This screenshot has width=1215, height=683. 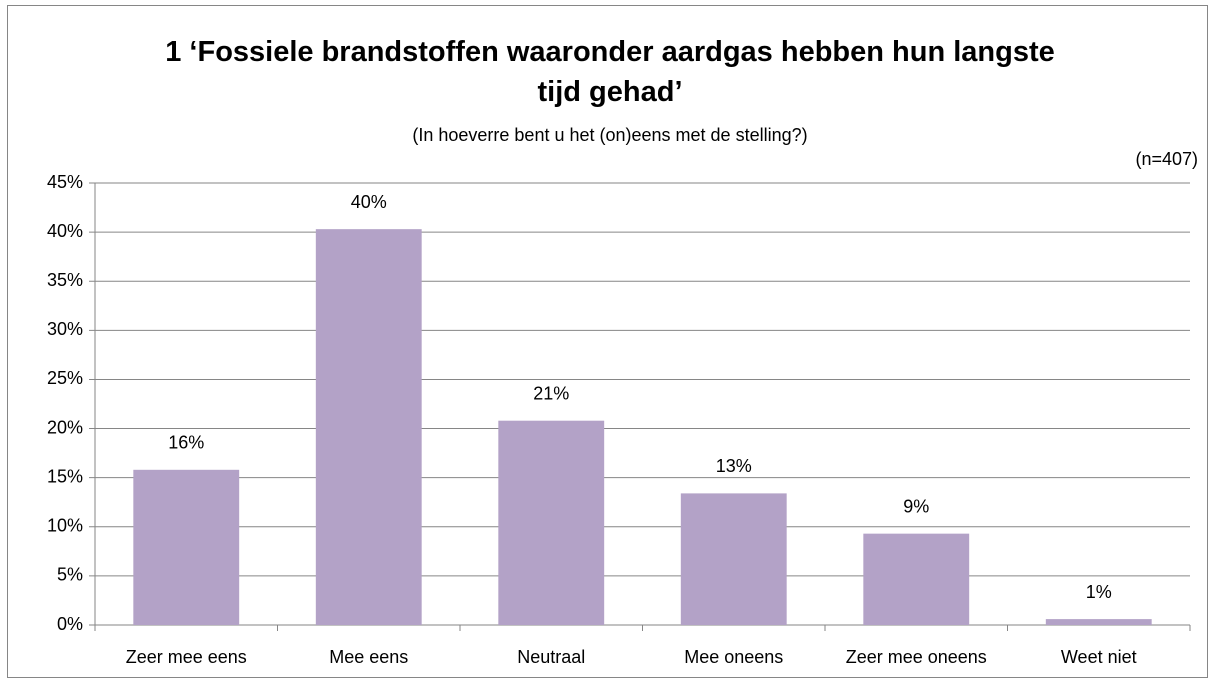 What do you see at coordinates (65, 182) in the screenshot?
I see `y-tick-label: 45%` at bounding box center [65, 182].